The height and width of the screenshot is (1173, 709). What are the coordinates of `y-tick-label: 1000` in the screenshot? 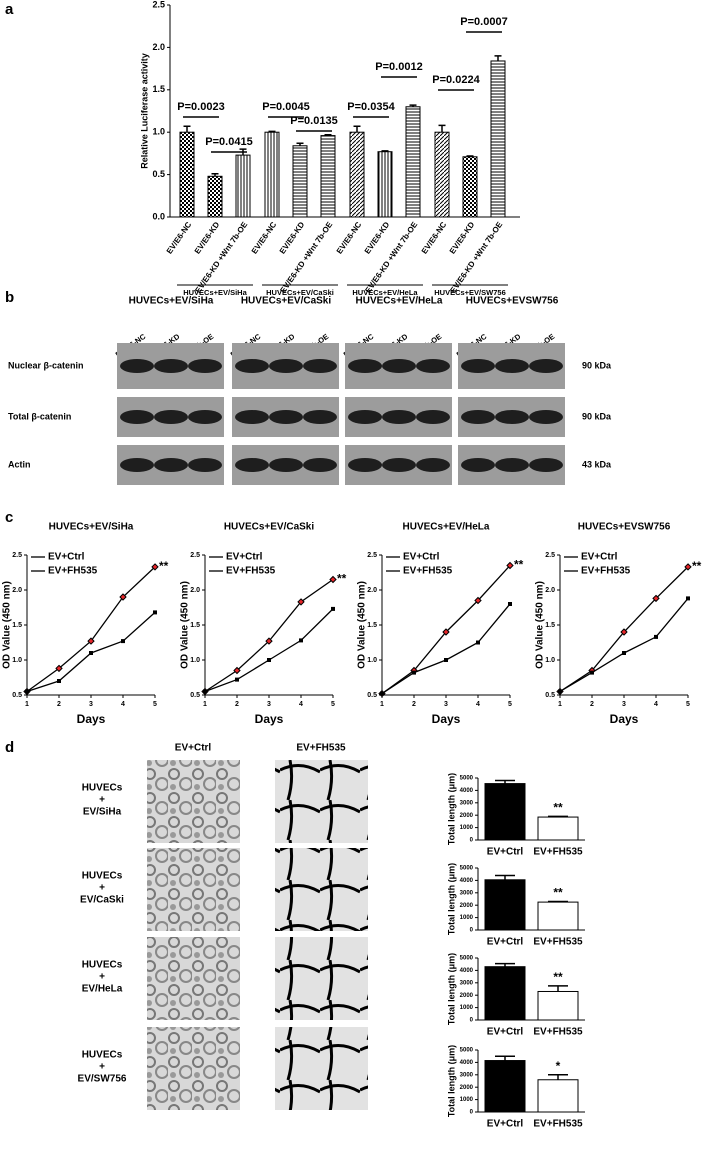 It's located at (467, 1008).